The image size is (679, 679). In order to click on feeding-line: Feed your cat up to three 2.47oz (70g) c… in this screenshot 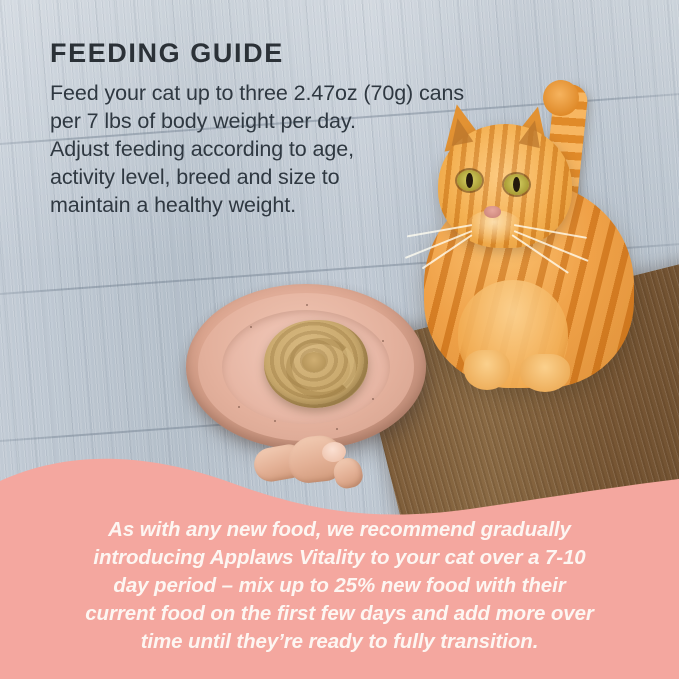, I will do `click(257, 93)`.